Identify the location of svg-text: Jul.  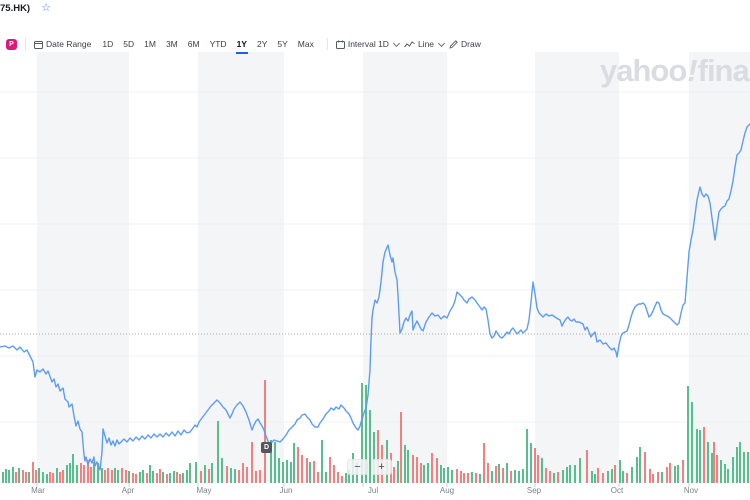
(373, 490).